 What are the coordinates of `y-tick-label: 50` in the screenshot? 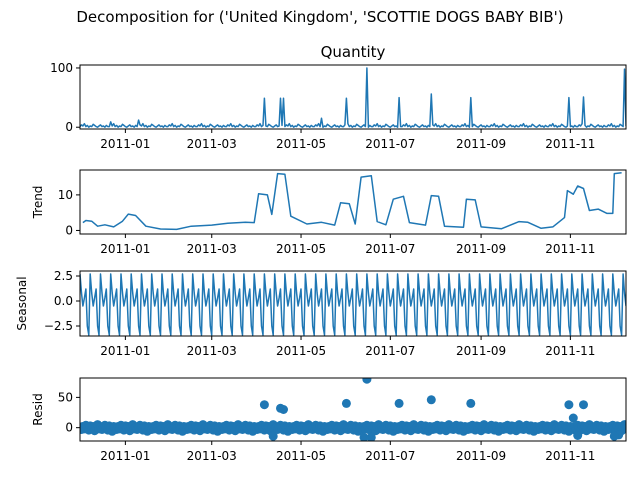 It's located at (65, 397).